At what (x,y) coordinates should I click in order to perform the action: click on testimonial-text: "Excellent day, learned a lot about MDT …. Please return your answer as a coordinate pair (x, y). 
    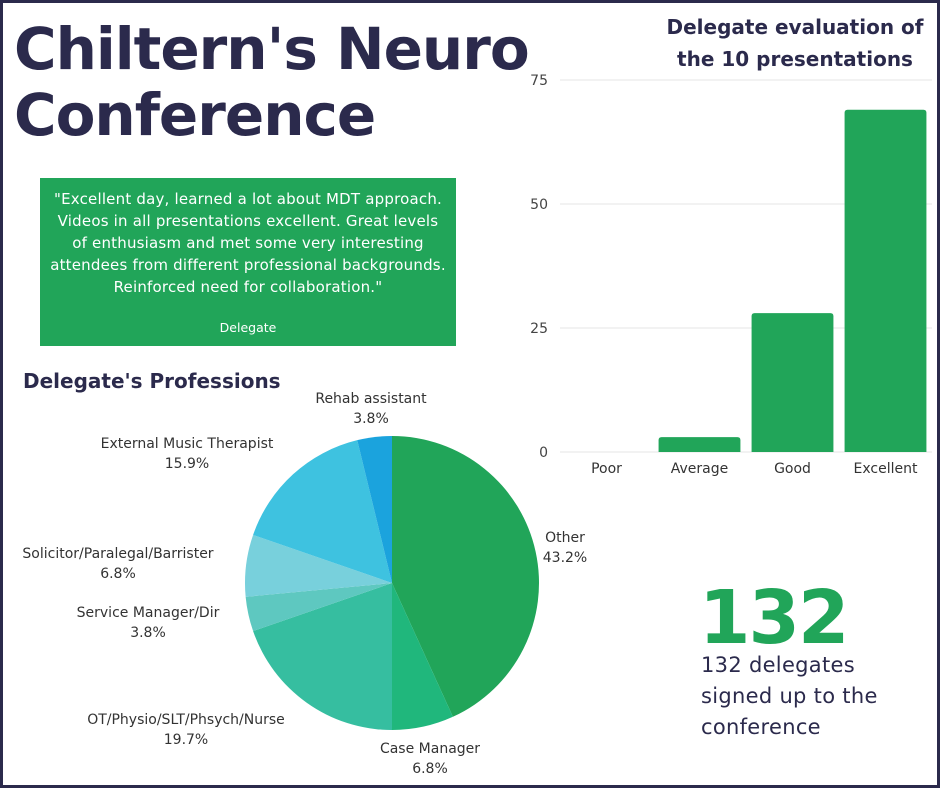
    Looking at the image, I should click on (248, 243).